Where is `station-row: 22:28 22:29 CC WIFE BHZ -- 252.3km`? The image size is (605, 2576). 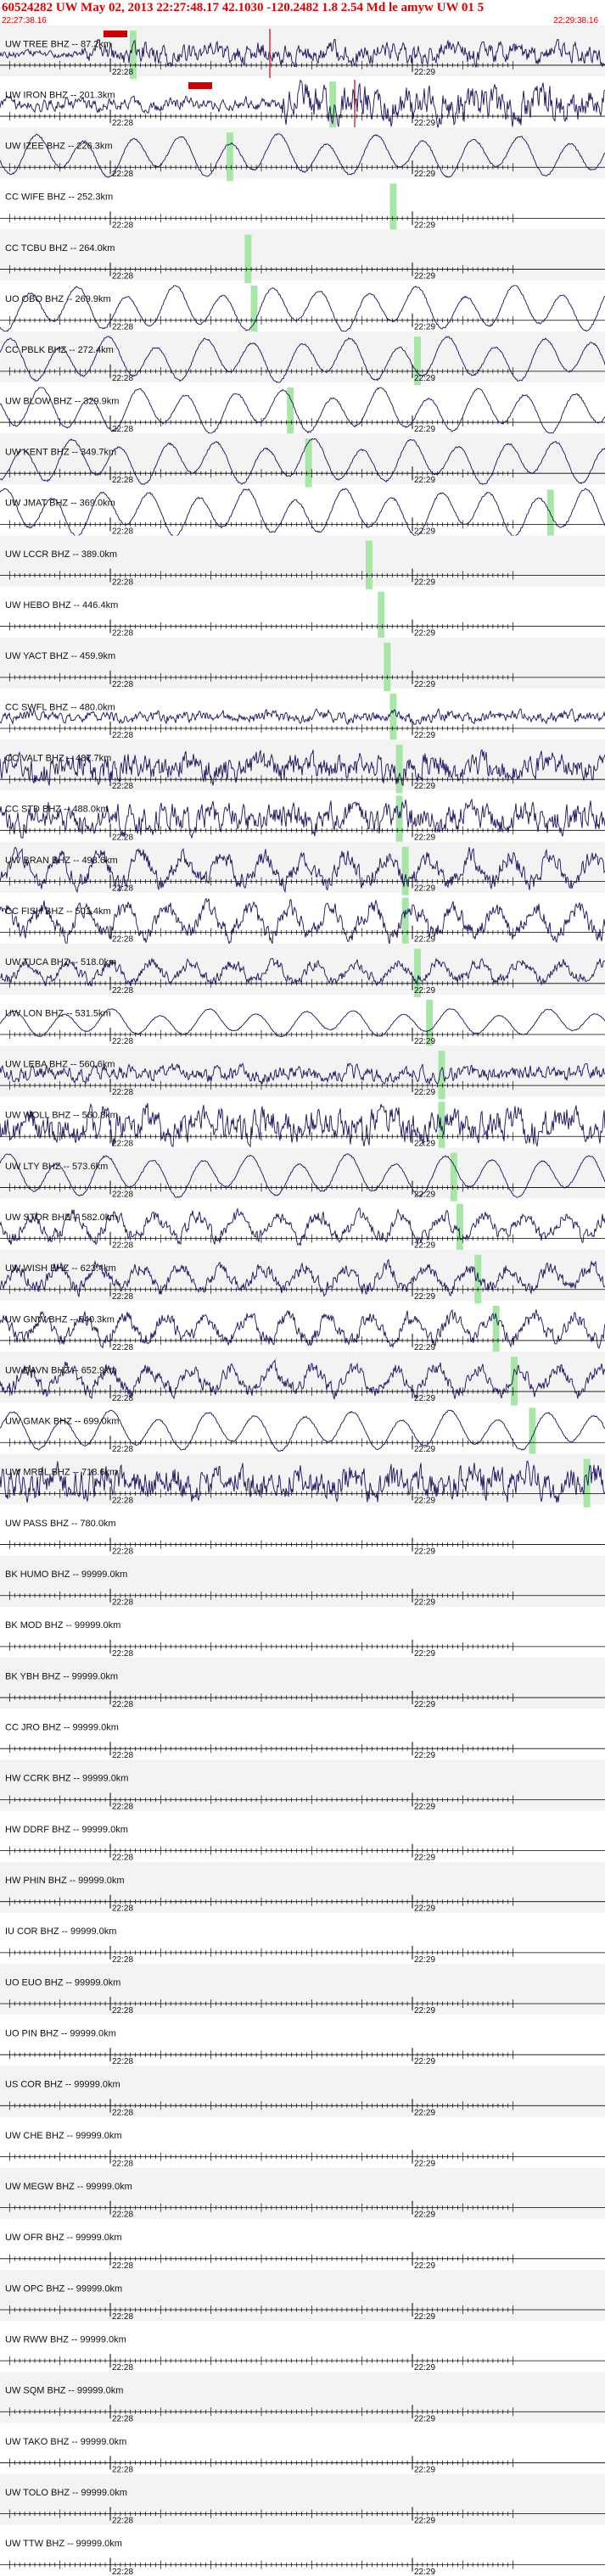
station-row: 22:28 22:29 CC WIFE BHZ -- 252.3km is located at coordinates (302, 207).